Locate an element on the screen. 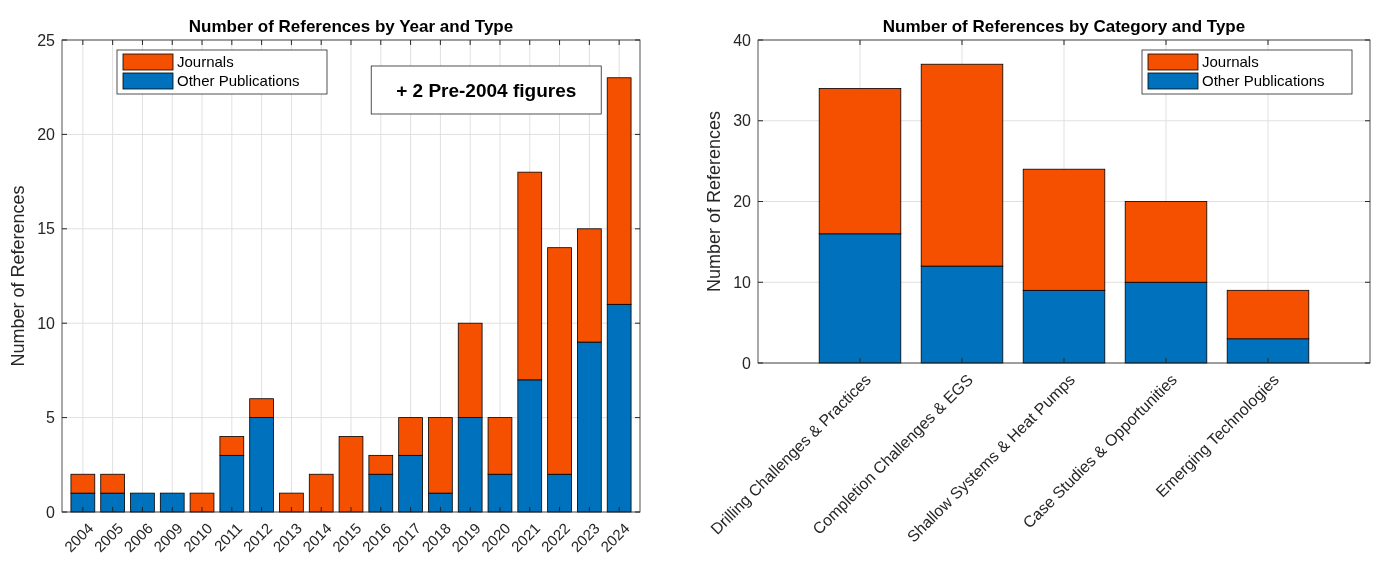 The height and width of the screenshot is (570, 1384). note-box: + 2 Pre-2004 figures is located at coordinates (486, 90).